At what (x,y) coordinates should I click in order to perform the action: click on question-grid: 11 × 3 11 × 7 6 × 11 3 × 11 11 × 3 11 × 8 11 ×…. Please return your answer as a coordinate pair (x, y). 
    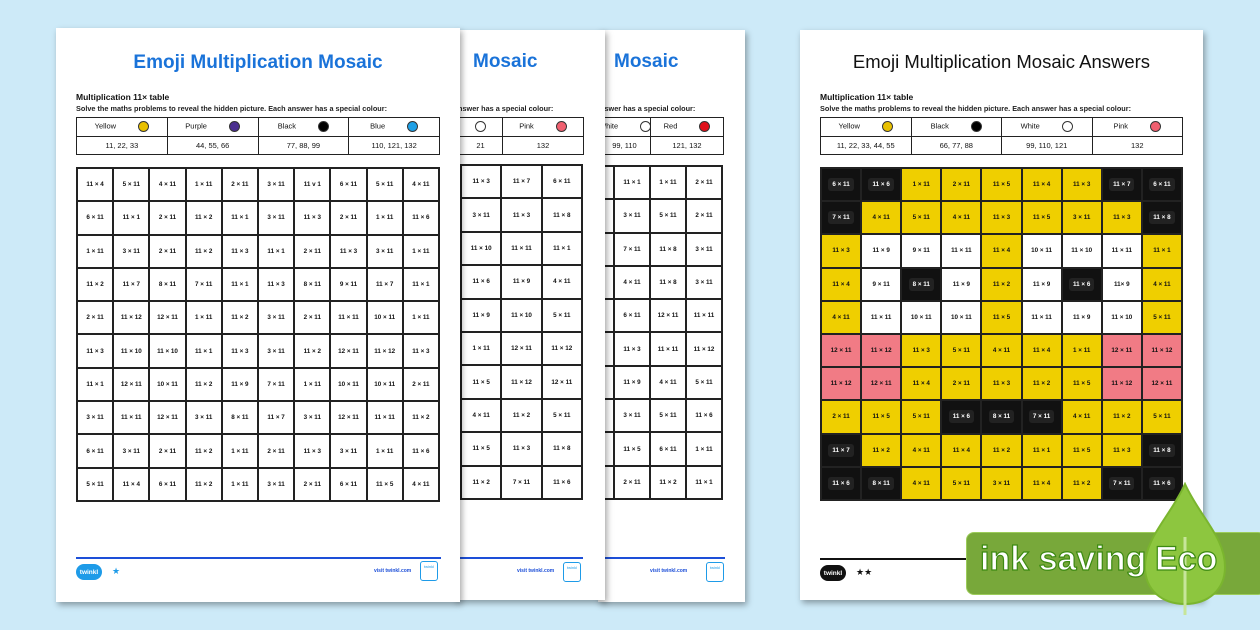
    Looking at the image, I should click on (521, 332).